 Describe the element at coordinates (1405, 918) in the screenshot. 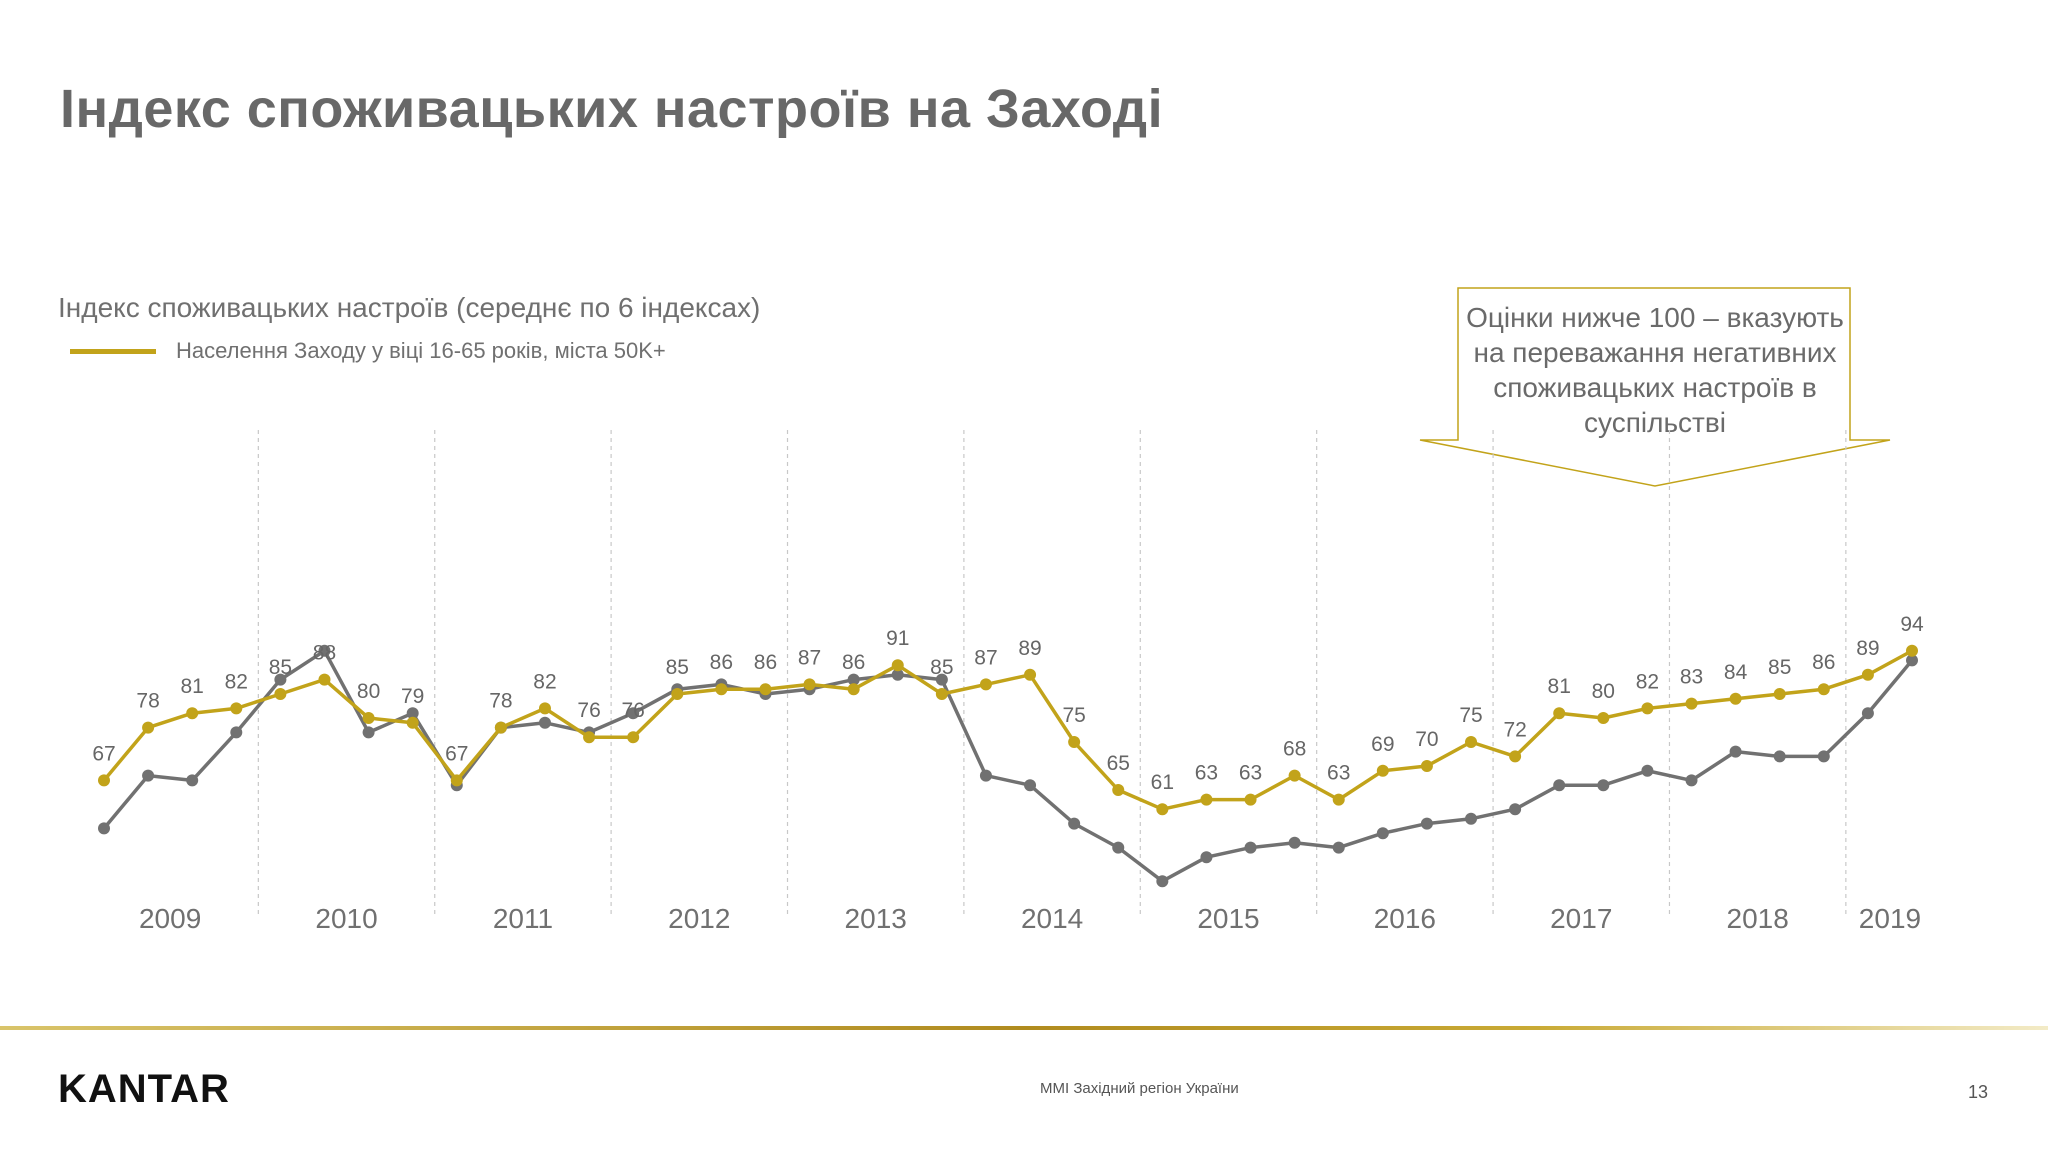

I see `x-tick-label: 2016` at that location.